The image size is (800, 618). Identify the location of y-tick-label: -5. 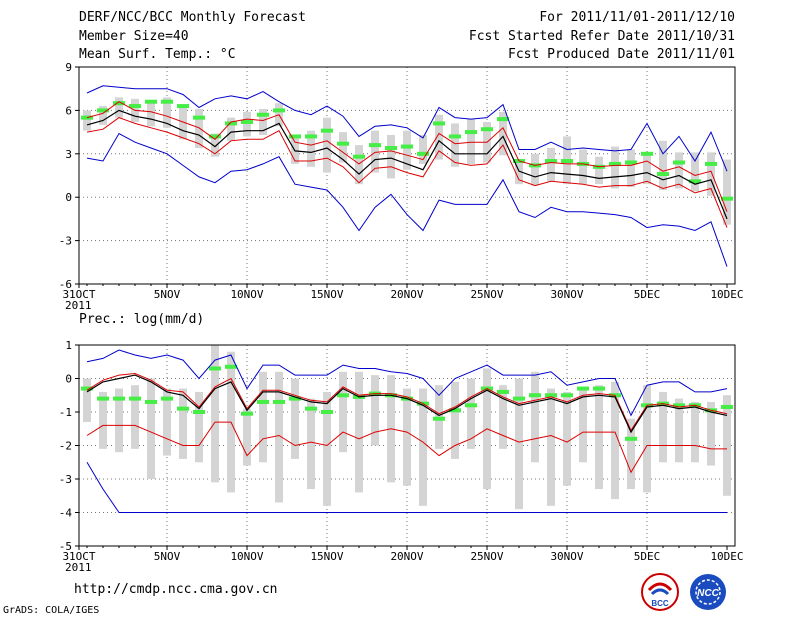
(65, 546).